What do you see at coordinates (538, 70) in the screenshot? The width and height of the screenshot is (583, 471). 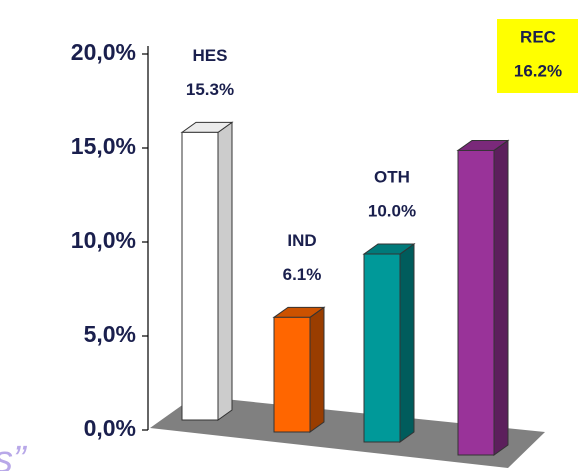 I see `value-label: 16.2%` at bounding box center [538, 70].